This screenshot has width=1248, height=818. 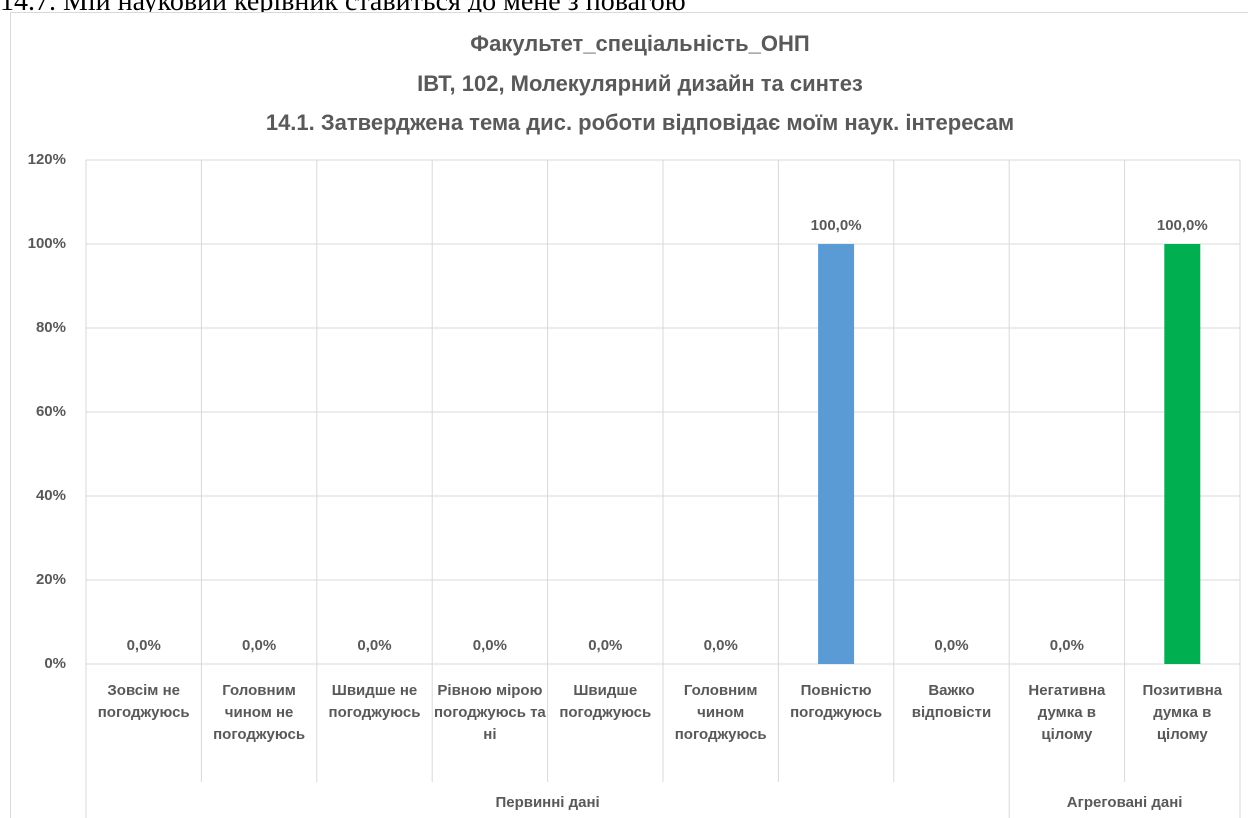 What do you see at coordinates (51, 411) in the screenshot?
I see `y-tick-label: 60%` at bounding box center [51, 411].